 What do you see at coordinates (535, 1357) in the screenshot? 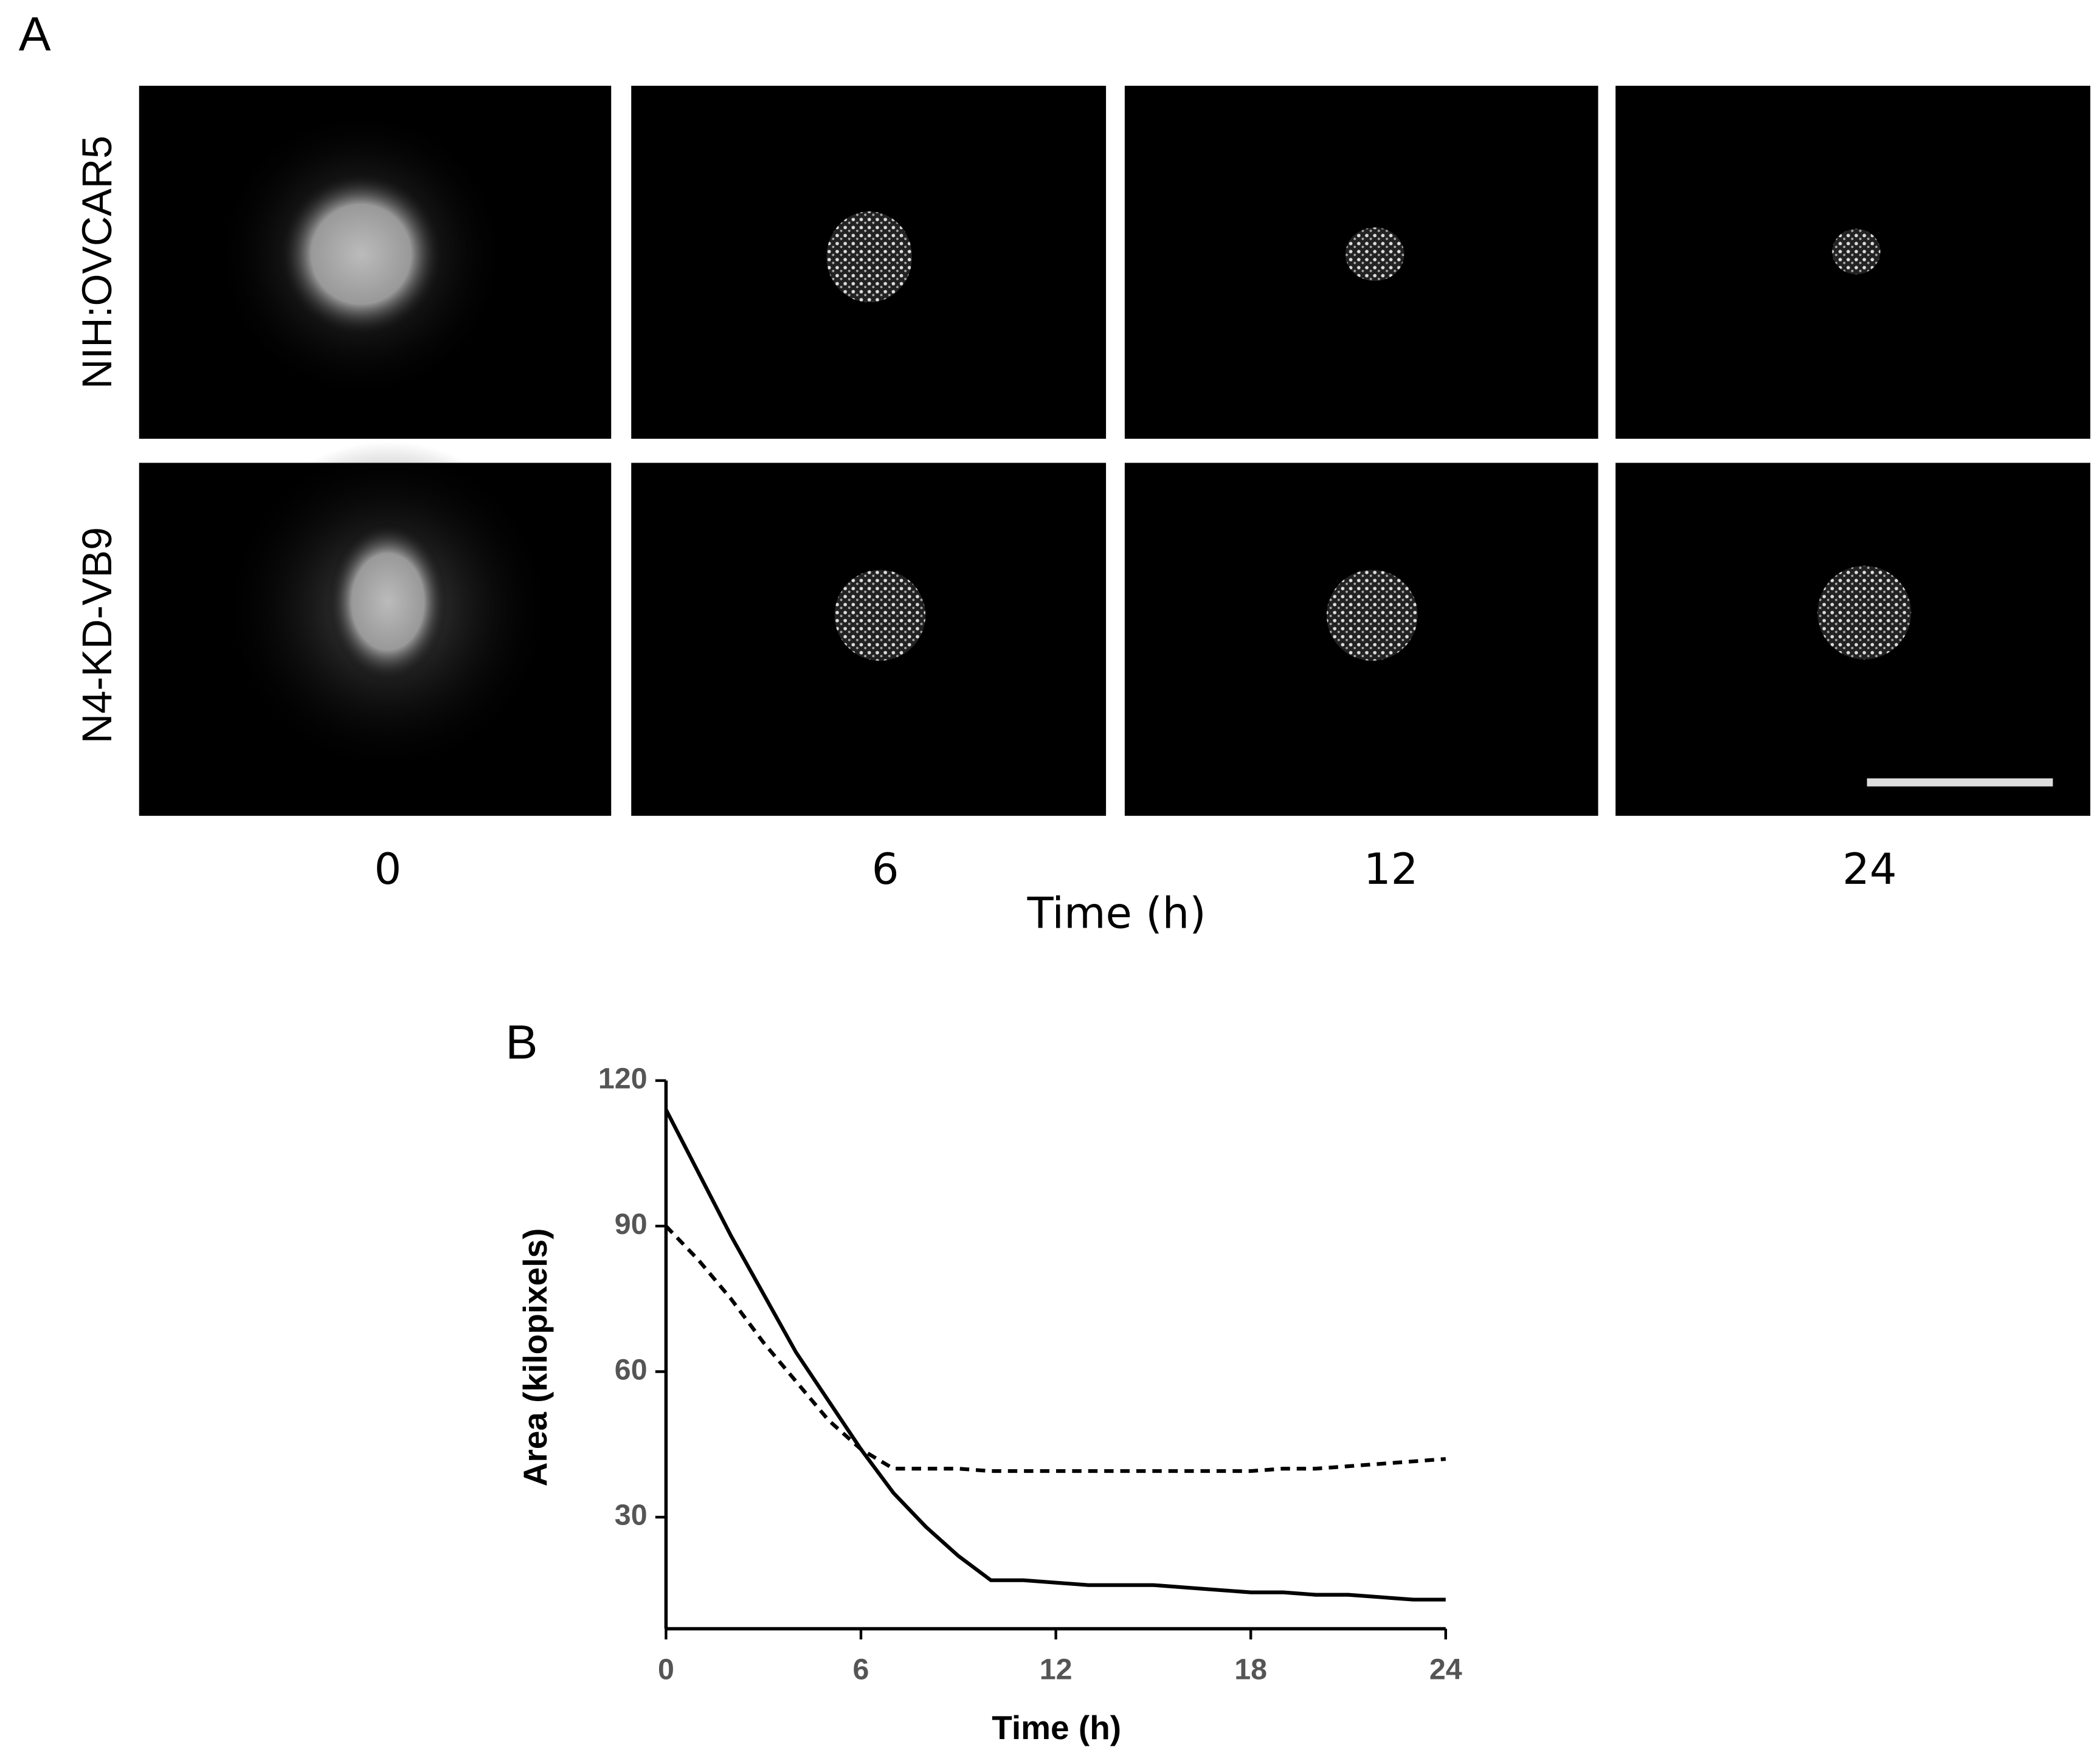
I see `y-axis-title: Area (kilopixels)` at bounding box center [535, 1357].